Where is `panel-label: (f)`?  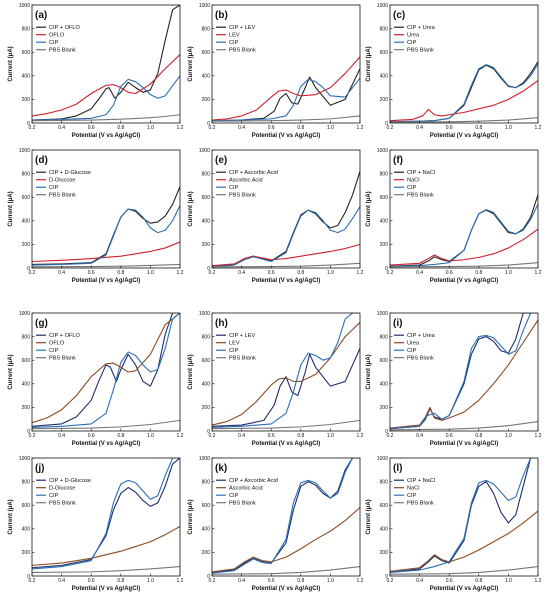
panel-label: (f) is located at coordinates (398, 160).